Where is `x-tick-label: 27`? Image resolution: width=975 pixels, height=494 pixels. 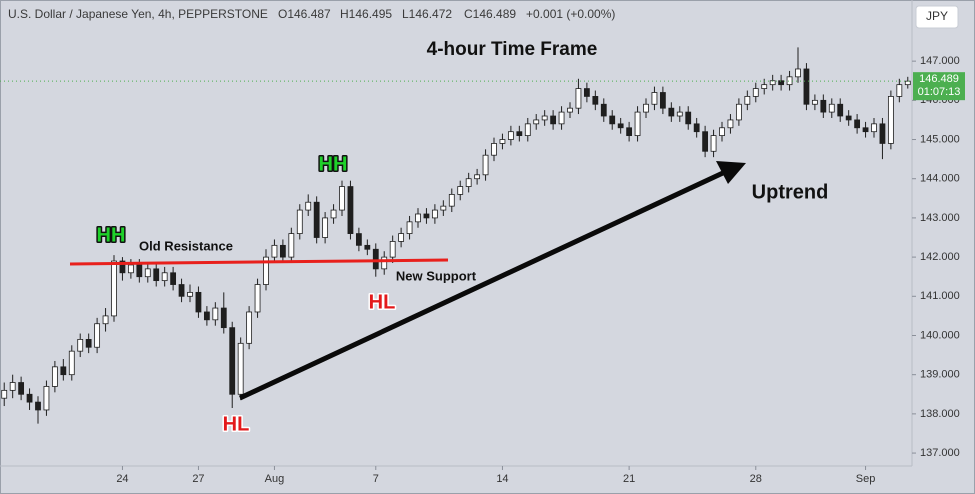 x-tick-label: 27 is located at coordinates (198, 479).